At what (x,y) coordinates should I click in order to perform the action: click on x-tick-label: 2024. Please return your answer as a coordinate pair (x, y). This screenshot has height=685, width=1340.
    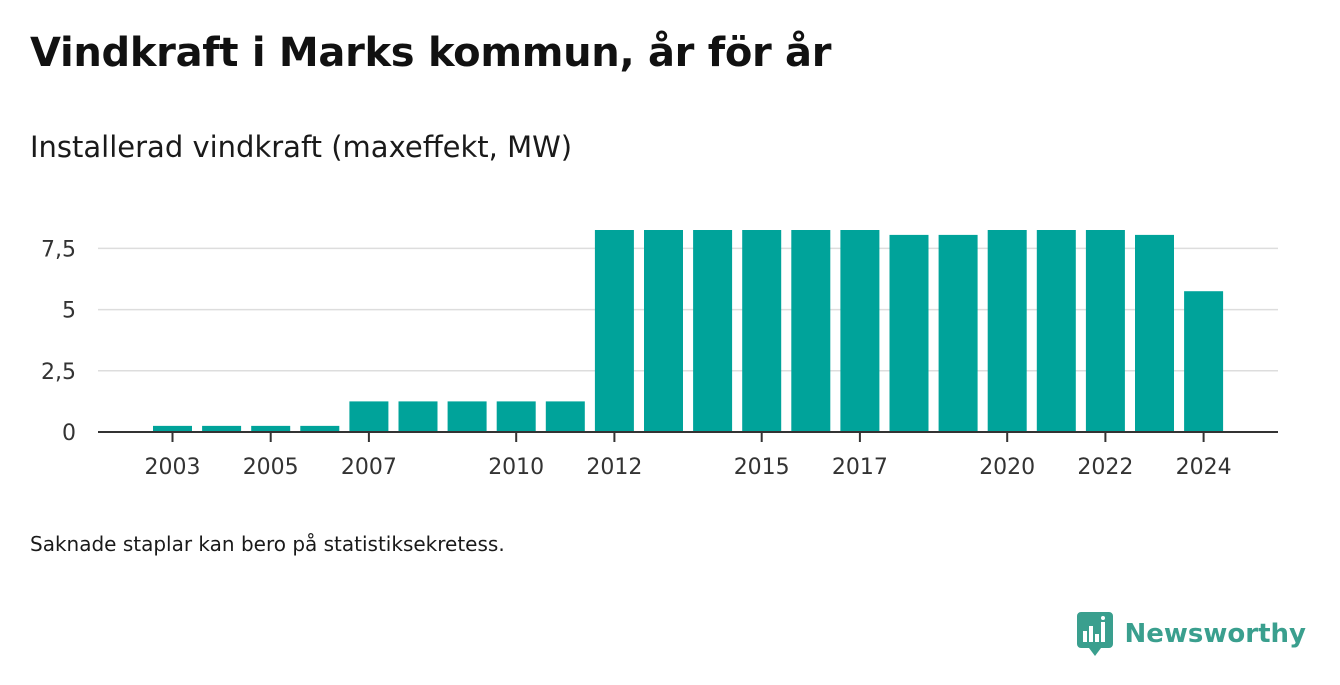
    Looking at the image, I should click on (1204, 467).